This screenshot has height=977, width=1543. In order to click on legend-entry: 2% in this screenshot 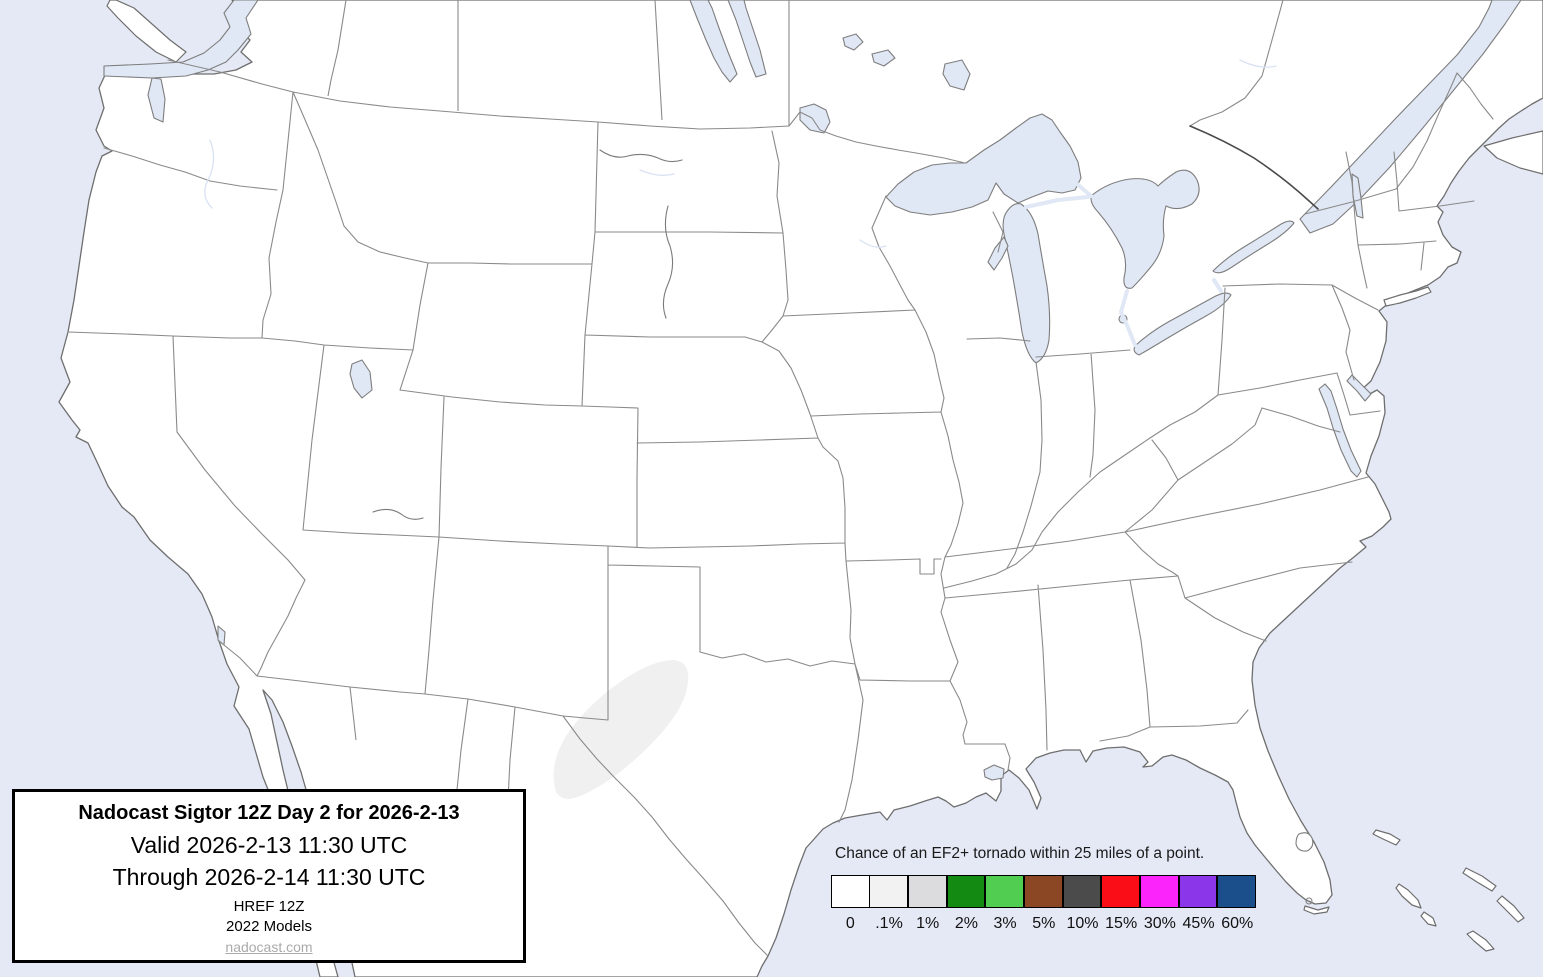, I will do `click(966, 904)`.